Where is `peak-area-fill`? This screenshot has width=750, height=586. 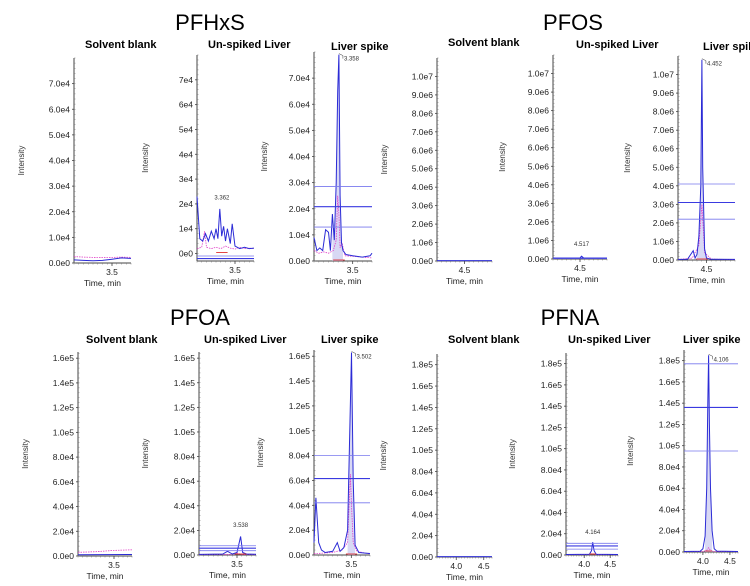
peak-area-fill is located at coordinates (709, 453).